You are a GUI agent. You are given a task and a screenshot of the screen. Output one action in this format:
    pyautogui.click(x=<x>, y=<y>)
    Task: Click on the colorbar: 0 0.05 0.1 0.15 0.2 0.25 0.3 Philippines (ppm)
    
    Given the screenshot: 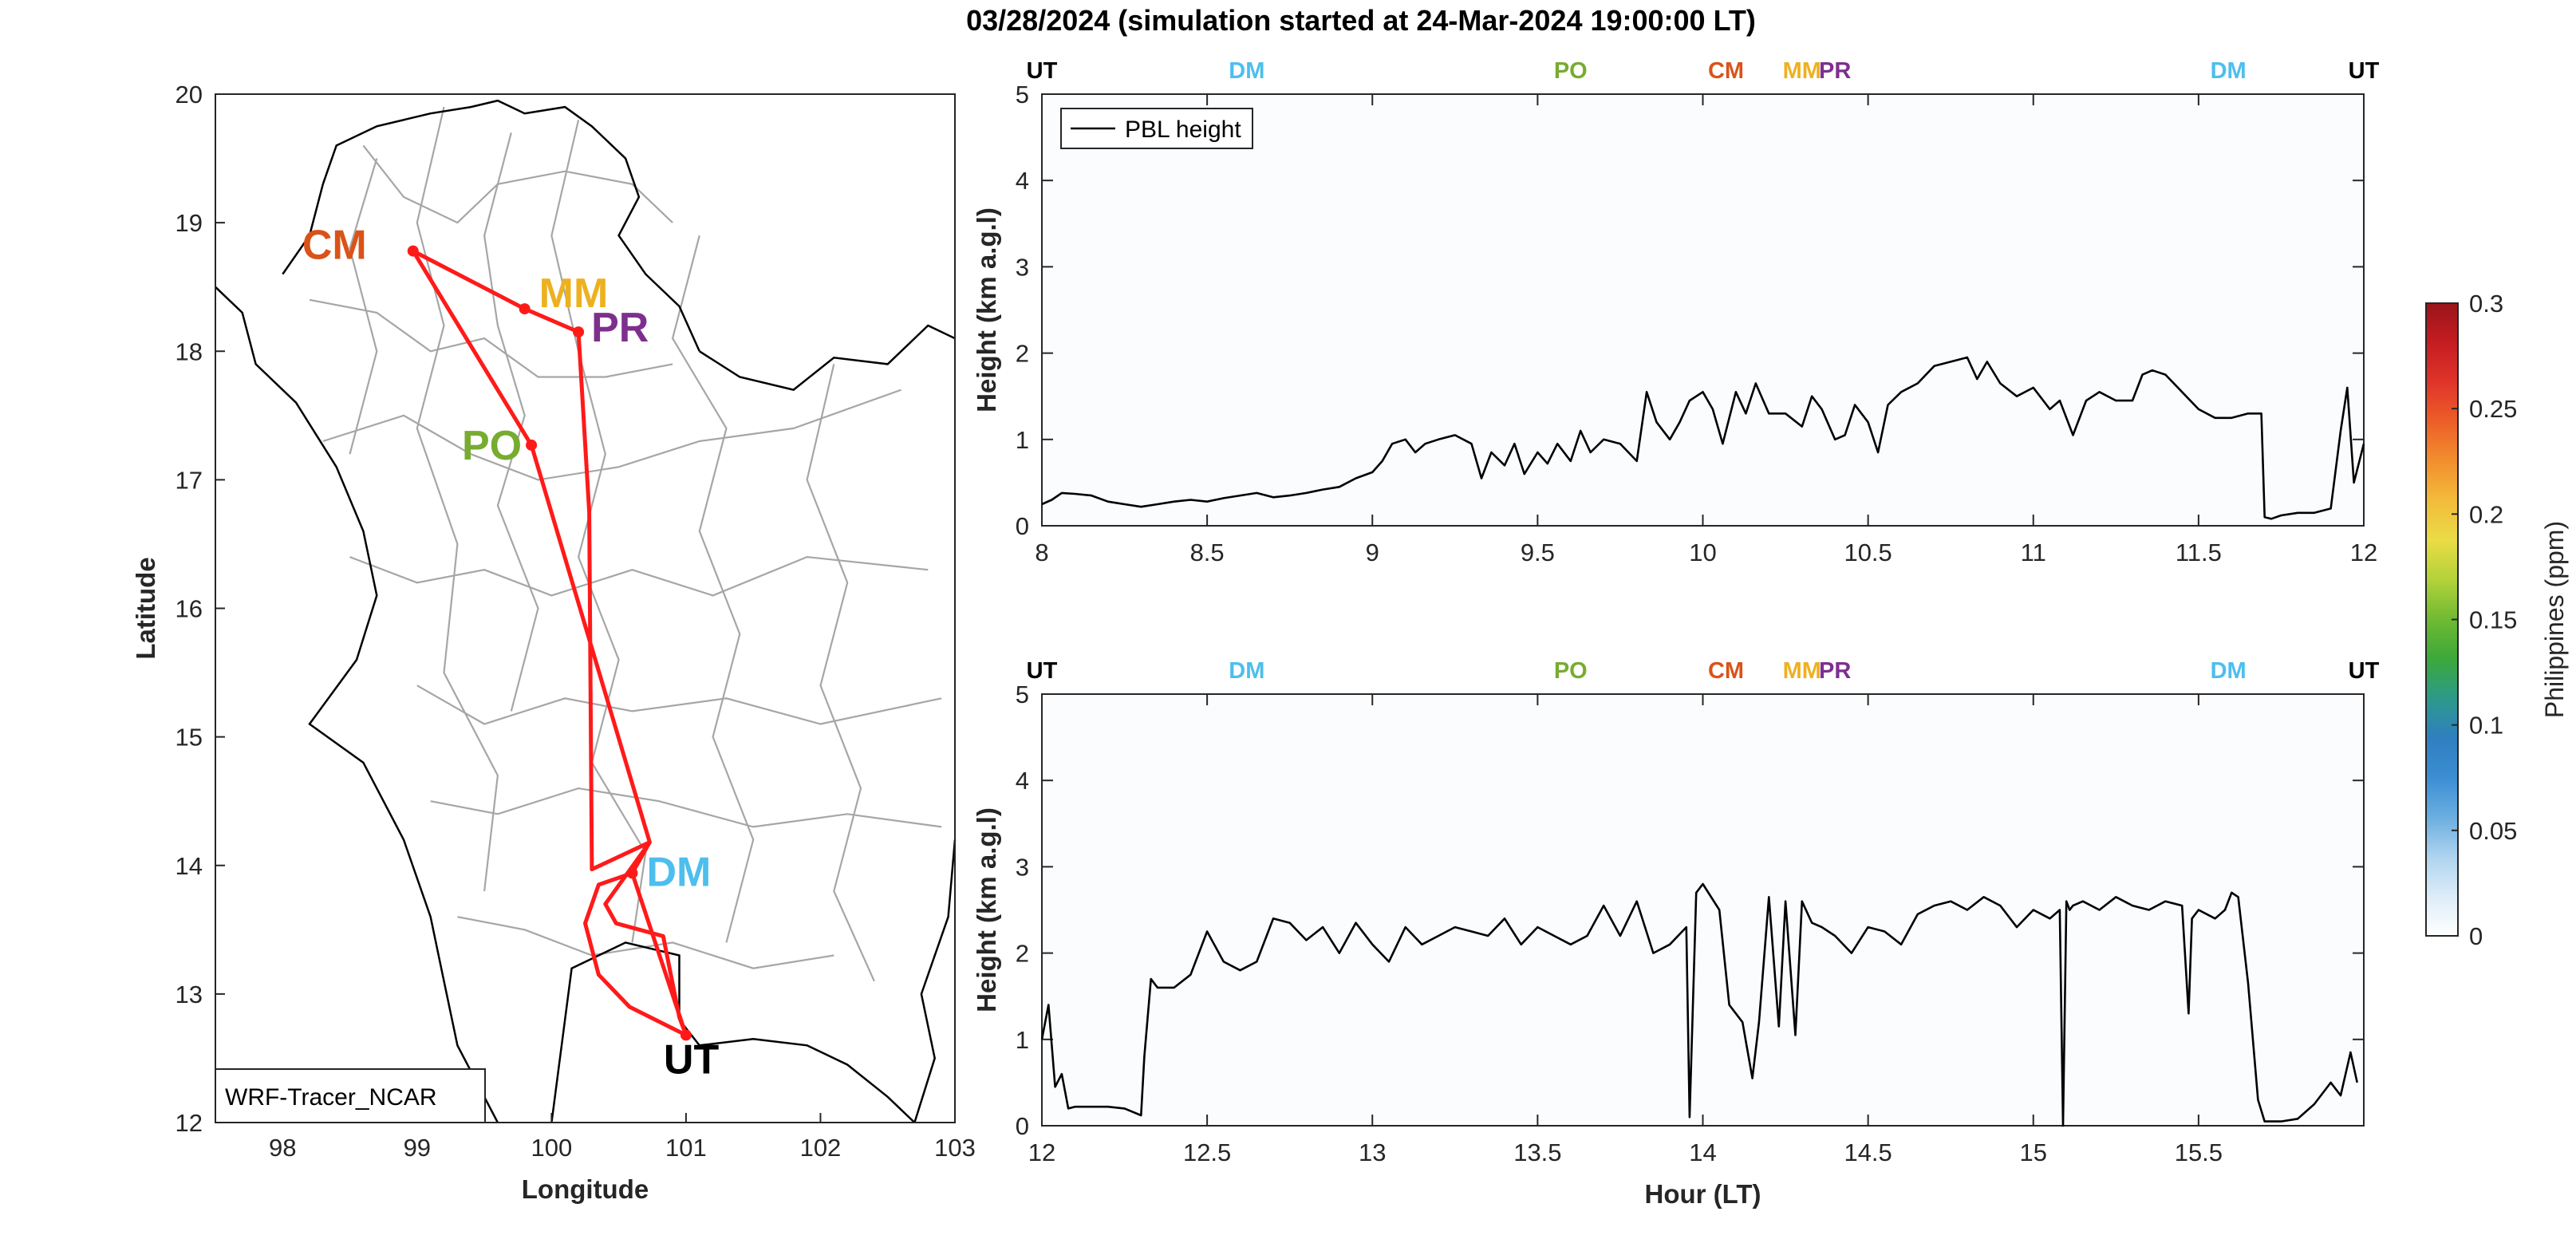 What is the action you would take?
    pyautogui.click(x=2497, y=620)
    